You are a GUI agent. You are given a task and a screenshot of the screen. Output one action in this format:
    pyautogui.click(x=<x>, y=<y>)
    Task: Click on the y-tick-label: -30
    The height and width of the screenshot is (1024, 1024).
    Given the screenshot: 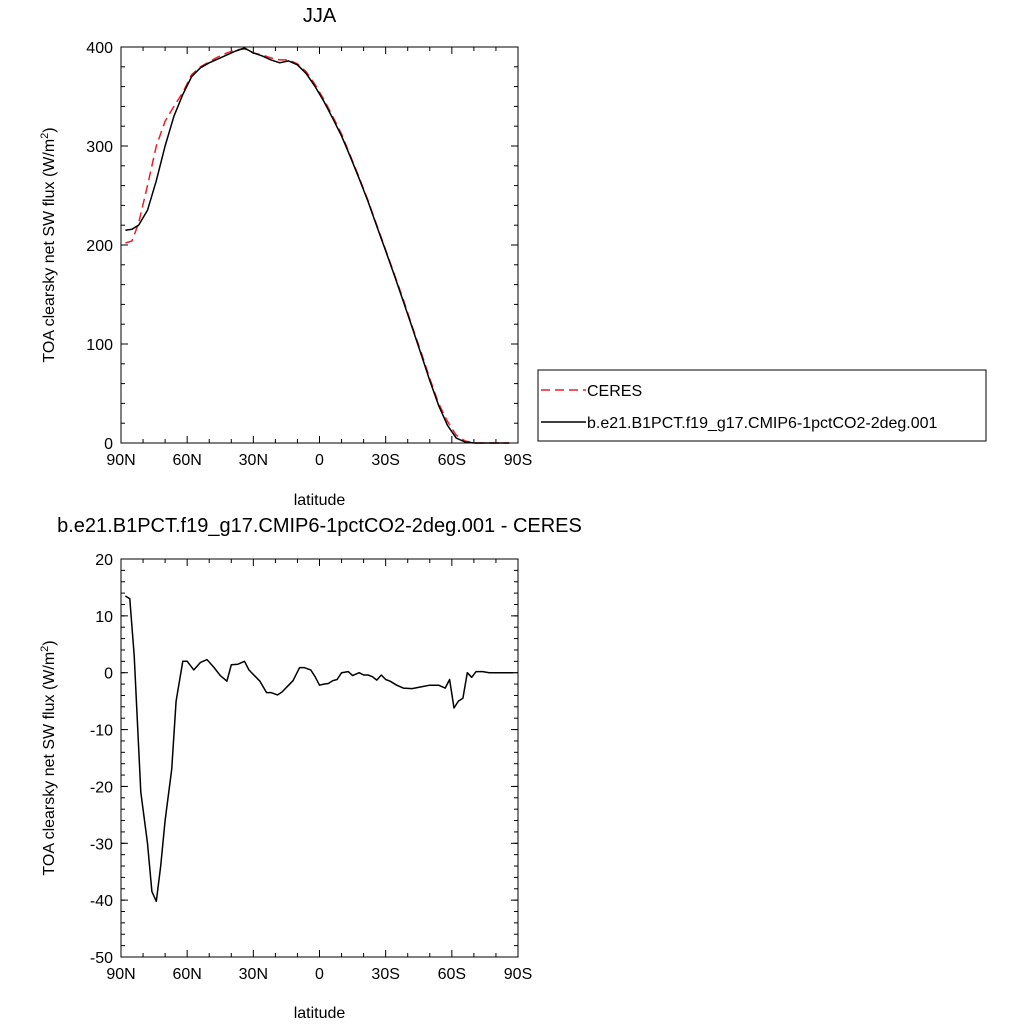 What is the action you would take?
    pyautogui.click(x=101, y=844)
    